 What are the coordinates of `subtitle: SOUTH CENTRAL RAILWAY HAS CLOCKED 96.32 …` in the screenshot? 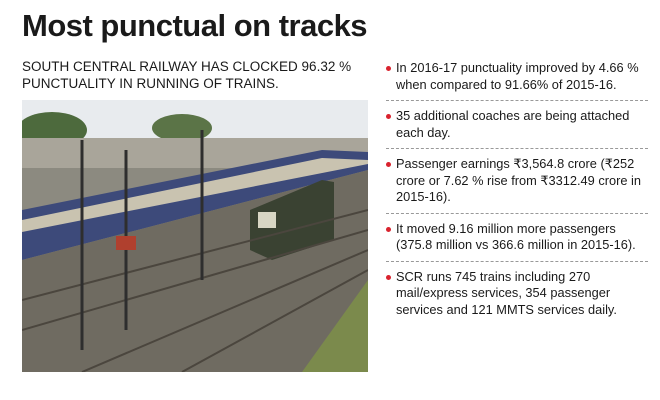 It's located at (187, 75).